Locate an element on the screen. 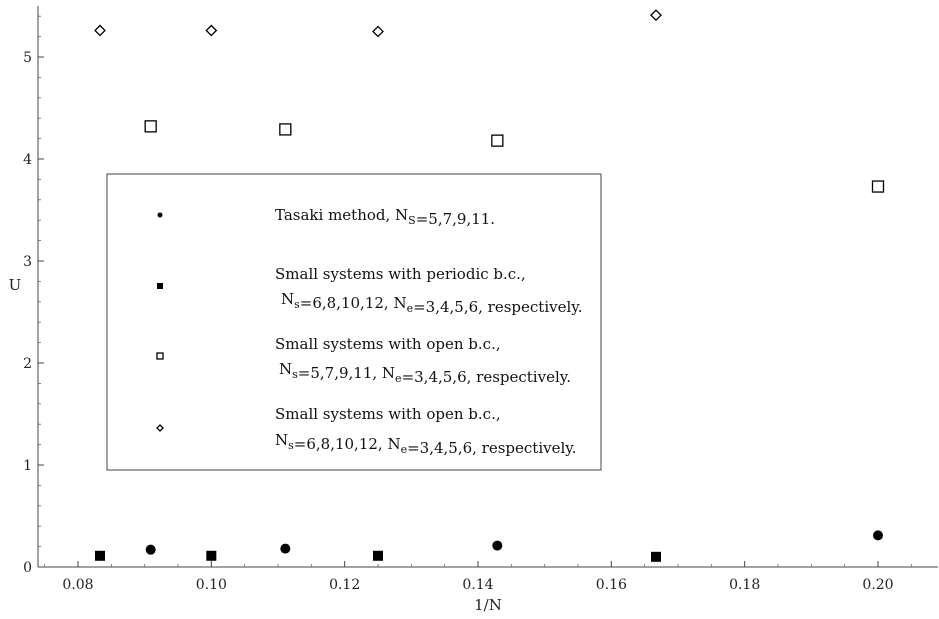 The width and height of the screenshot is (939, 619). x-axis-title: 1/N is located at coordinates (488, 605).